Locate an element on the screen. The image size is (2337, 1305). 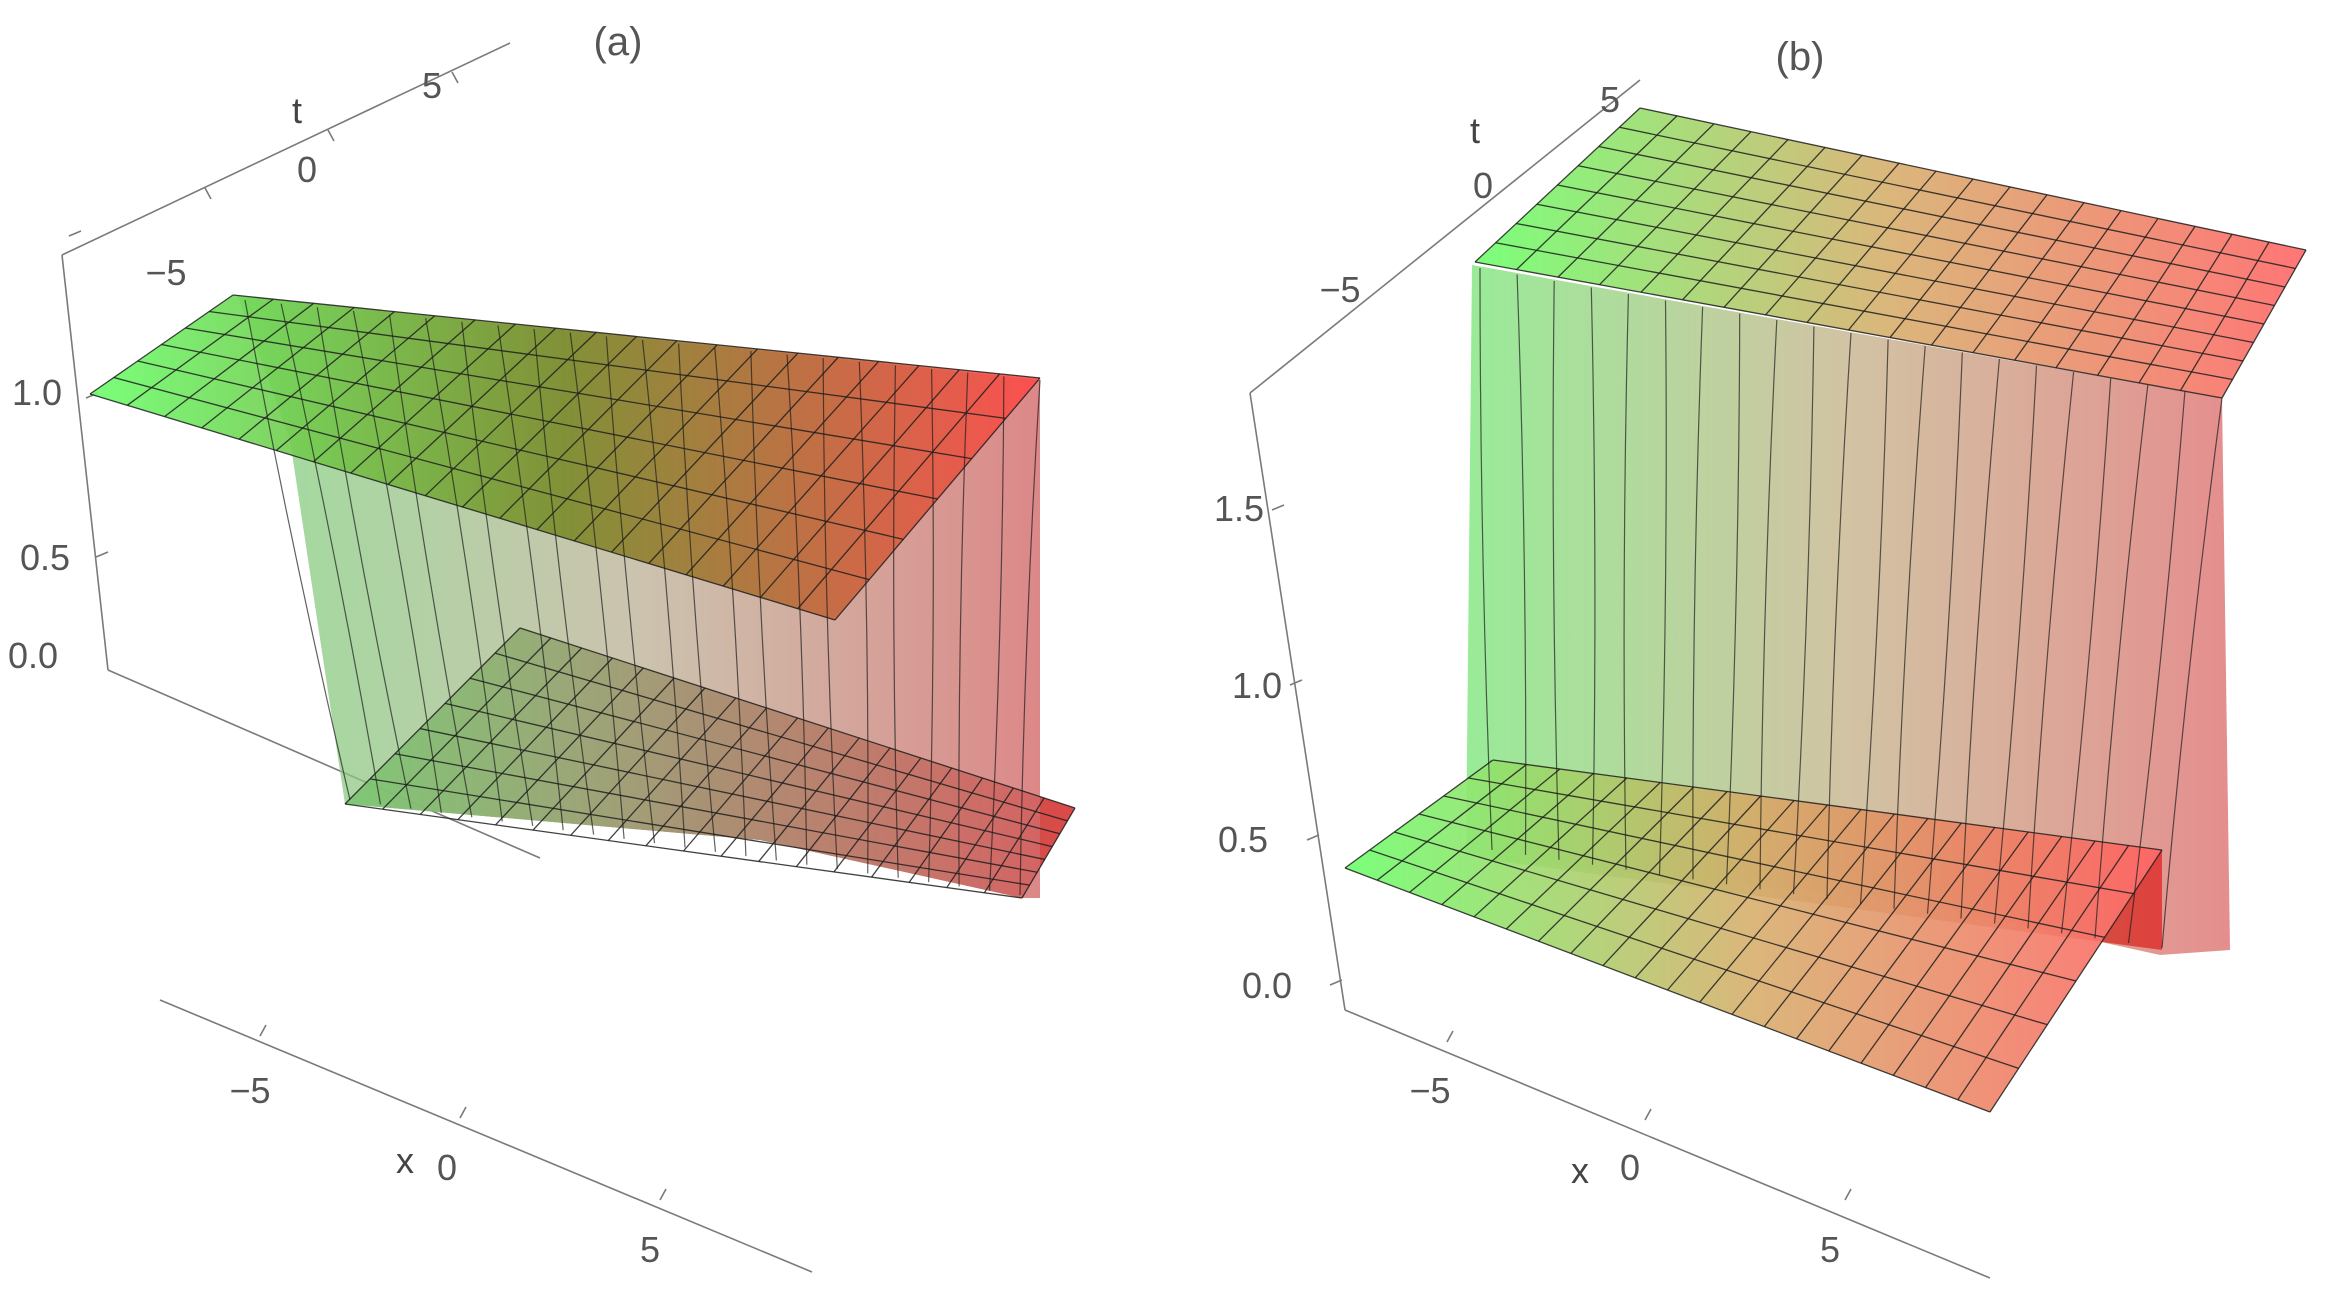
panel-b-x-label: x is located at coordinates (1580, 1170).